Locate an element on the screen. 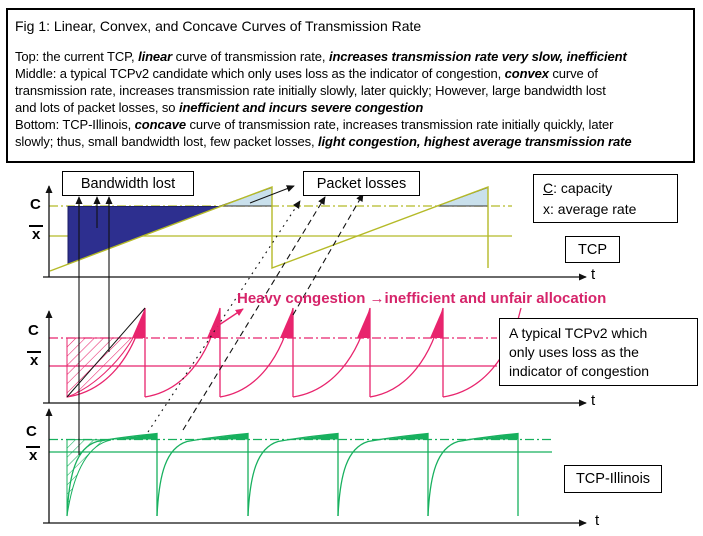  tcp-chart is located at coordinates (269, 228).